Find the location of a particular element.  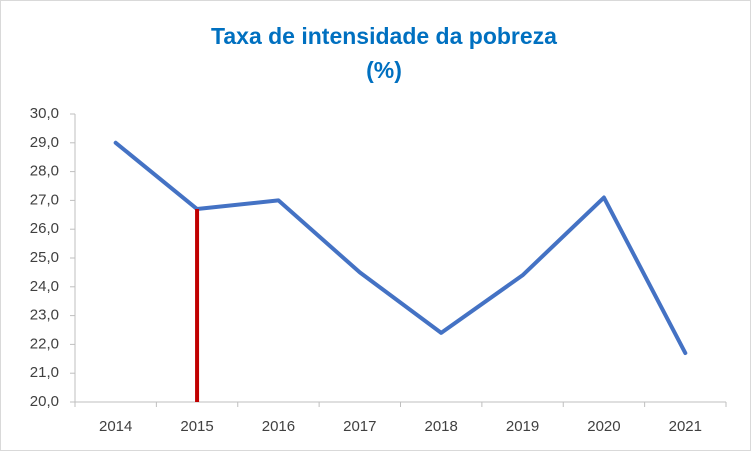

y-tick-label: 27,0 is located at coordinates (44, 199).